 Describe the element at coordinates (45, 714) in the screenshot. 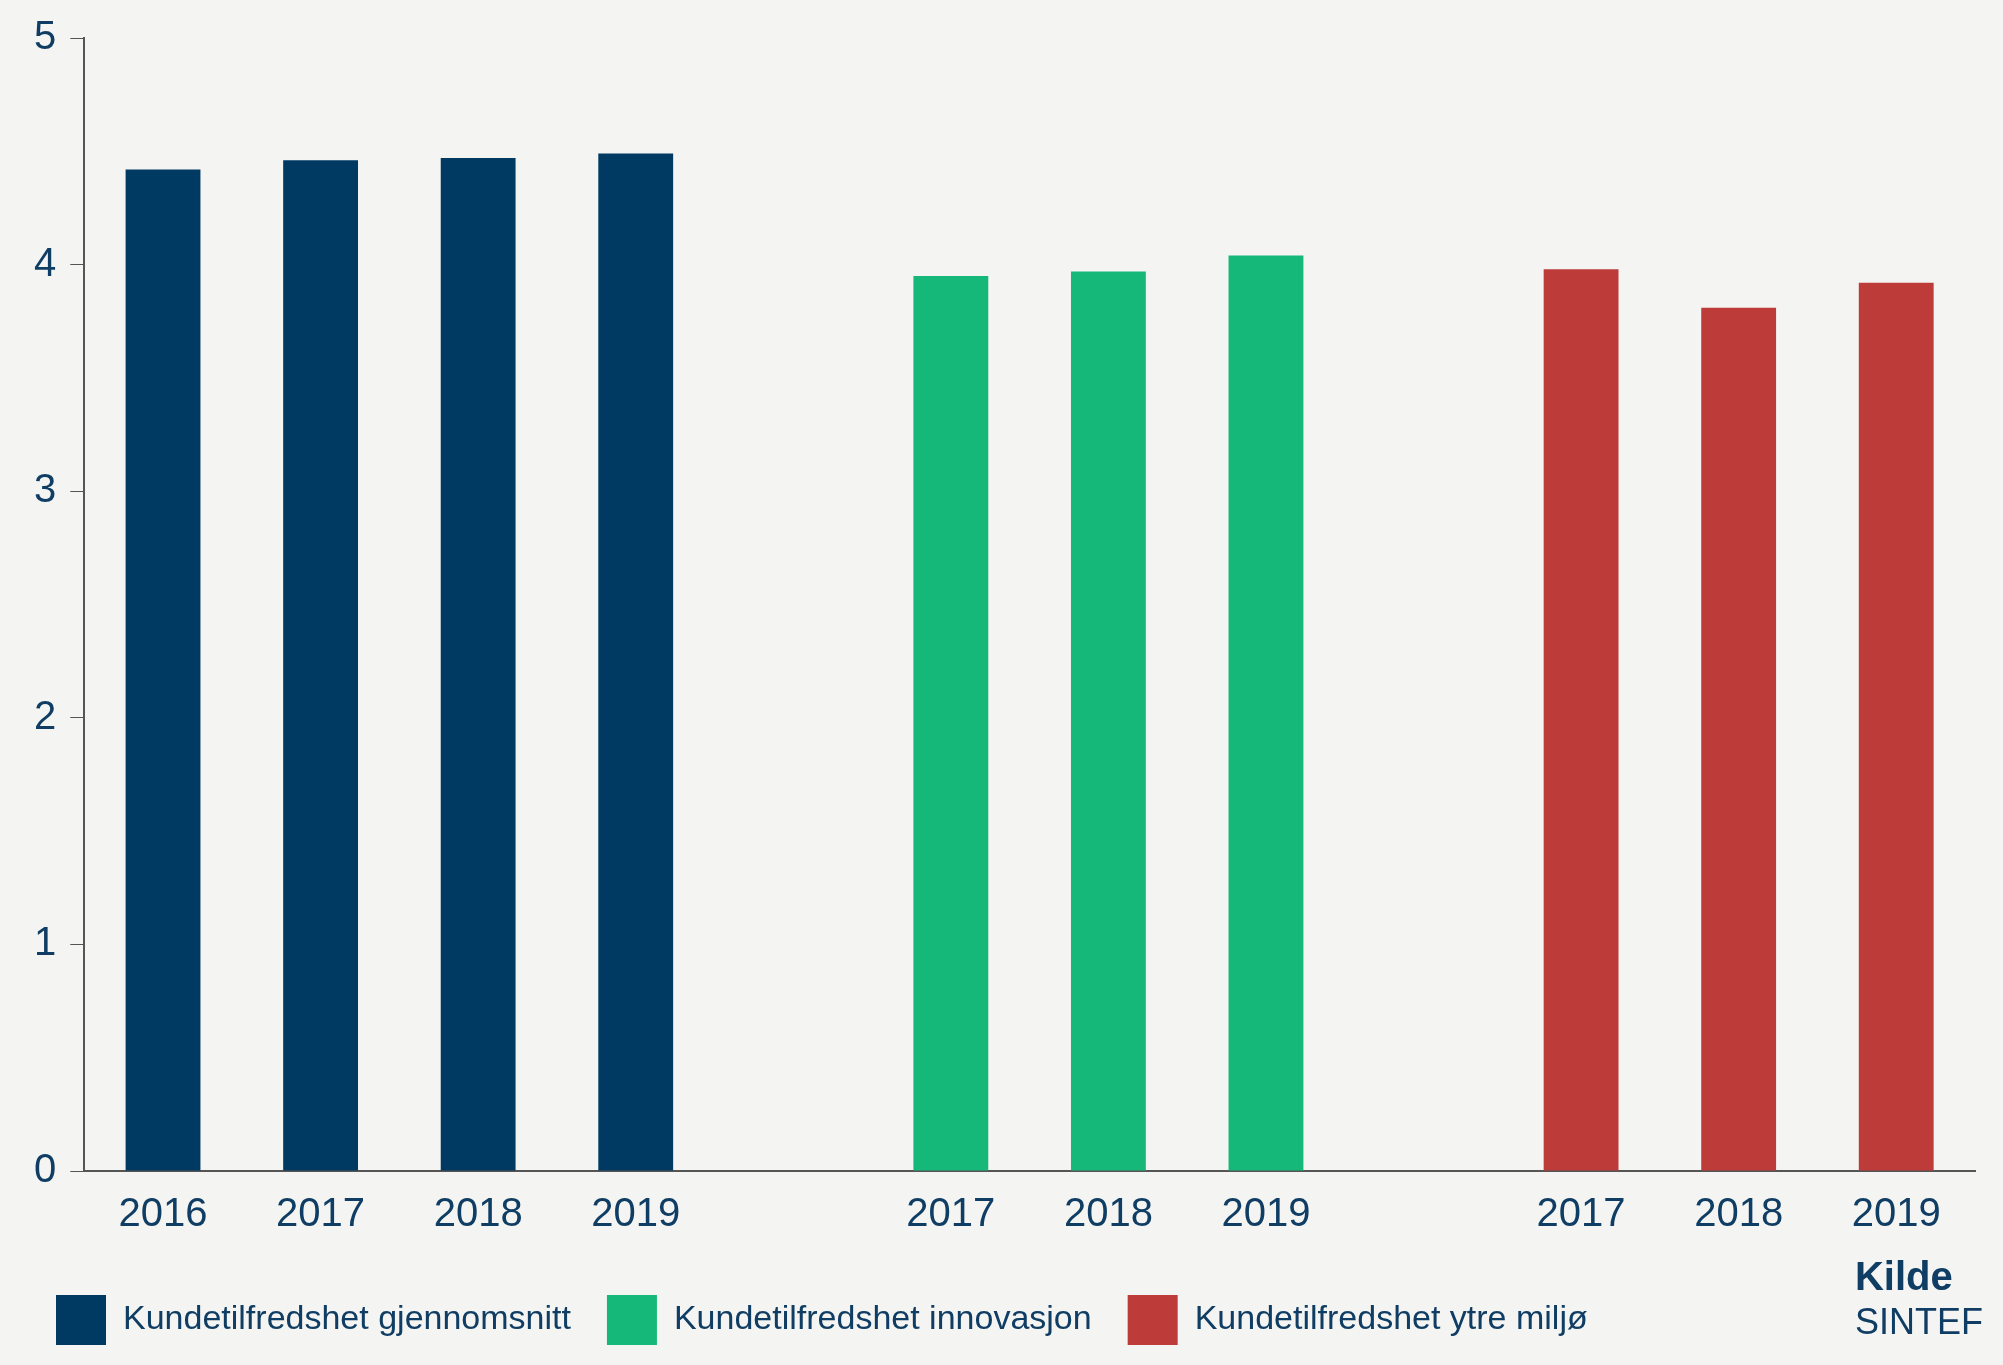

I see `y-tick-label: 2` at that location.